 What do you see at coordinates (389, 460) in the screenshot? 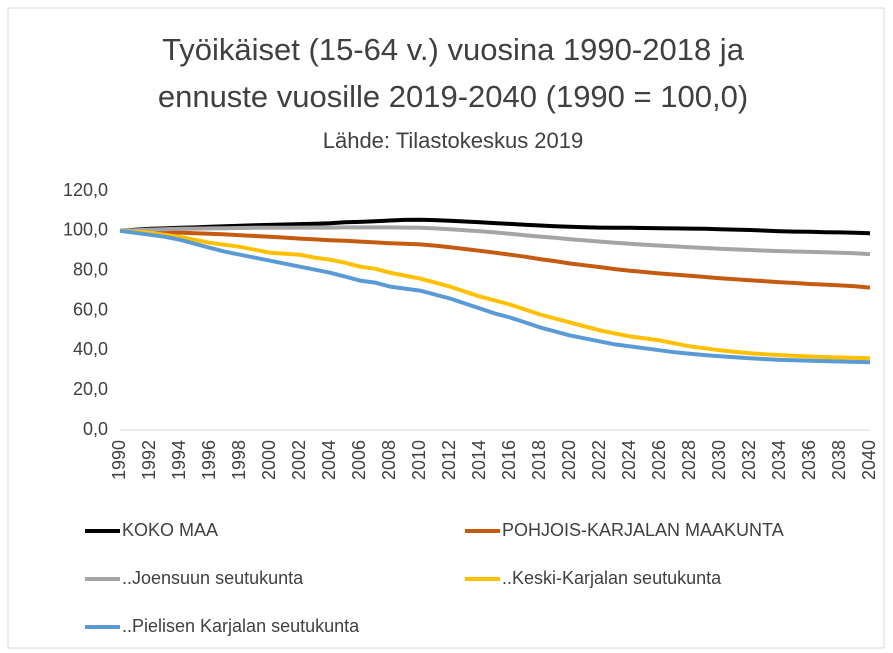
I see `x-tick-label: 2008` at bounding box center [389, 460].